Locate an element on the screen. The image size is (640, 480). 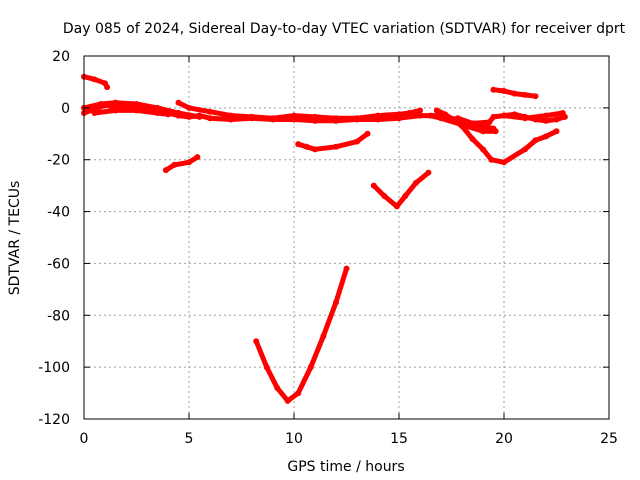
y-tick-label: -100 is located at coordinates (54, 368).